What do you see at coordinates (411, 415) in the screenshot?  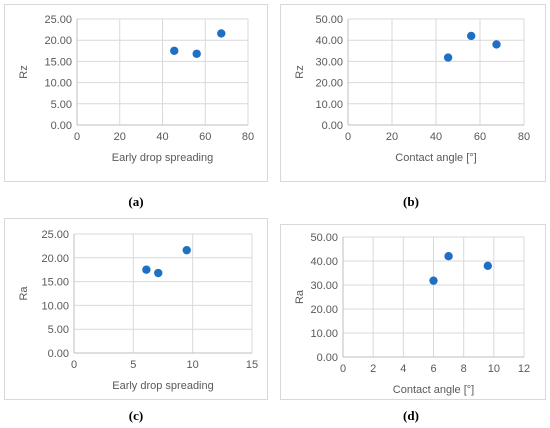 I see `caption-d: (d)` at bounding box center [411, 415].